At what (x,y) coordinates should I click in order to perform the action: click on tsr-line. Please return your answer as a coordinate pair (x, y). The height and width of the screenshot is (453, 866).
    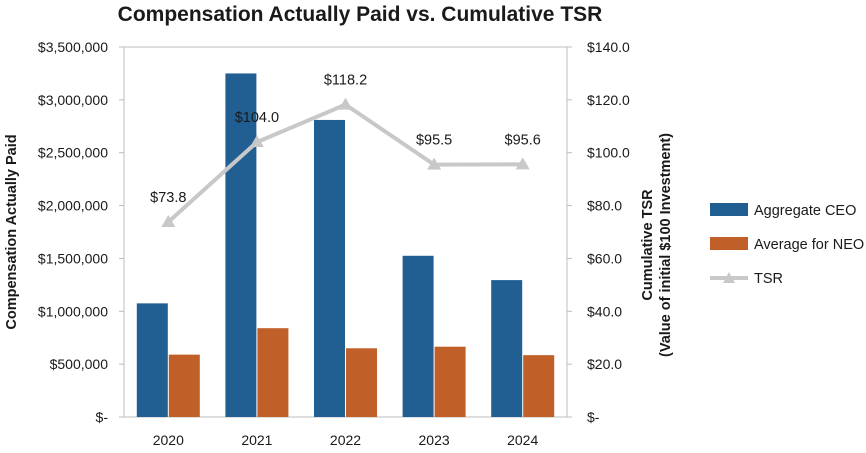
    Looking at the image, I should click on (344, 163).